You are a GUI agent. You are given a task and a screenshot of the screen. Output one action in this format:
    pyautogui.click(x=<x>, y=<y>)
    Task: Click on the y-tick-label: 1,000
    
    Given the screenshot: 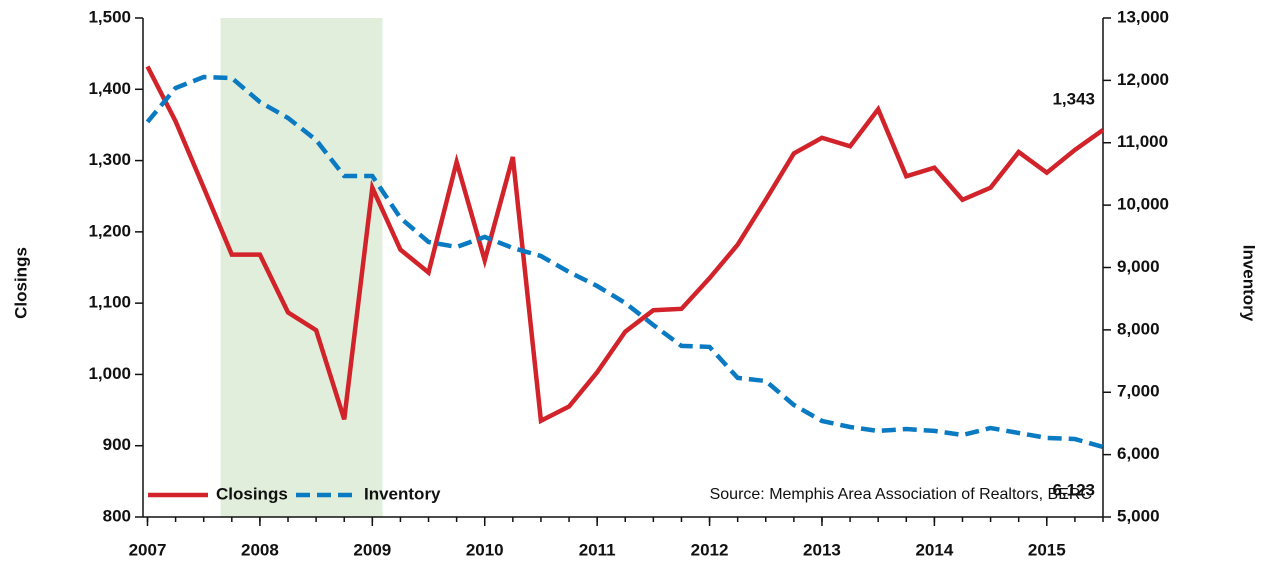 What is the action you would take?
    pyautogui.click(x=109, y=373)
    